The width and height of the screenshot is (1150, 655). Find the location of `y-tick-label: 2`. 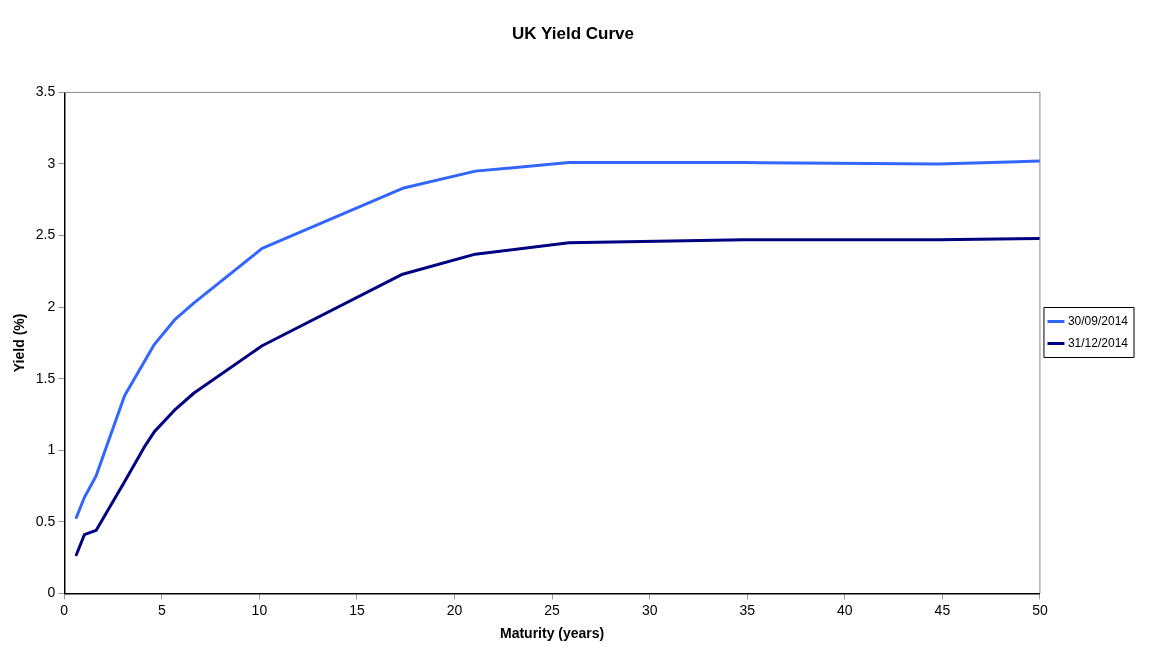

y-tick-label: 2 is located at coordinates (51, 305).